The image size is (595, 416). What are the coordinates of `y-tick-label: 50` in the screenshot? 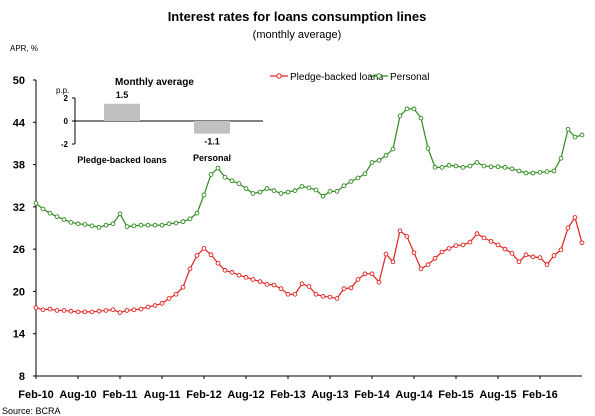 It's located at (19, 81).